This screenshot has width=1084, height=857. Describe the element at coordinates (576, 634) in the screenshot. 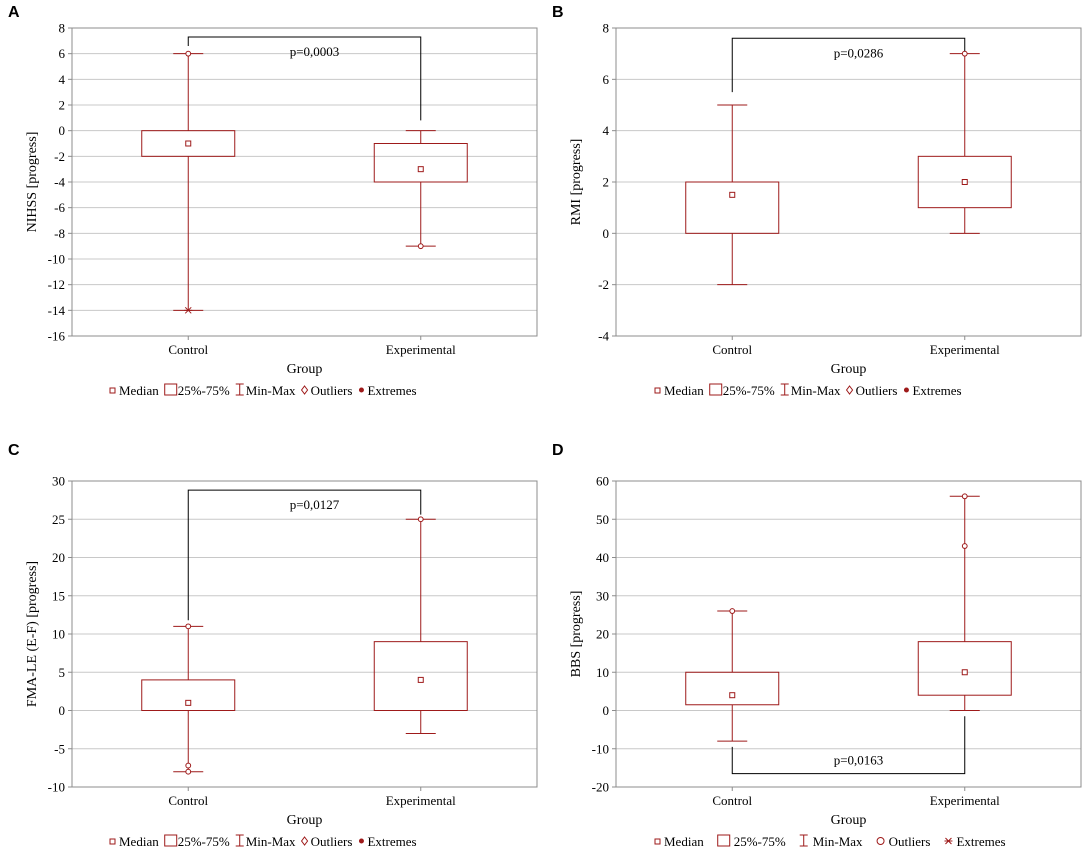

I see `y-axis-title: BBS [progress]` at that location.